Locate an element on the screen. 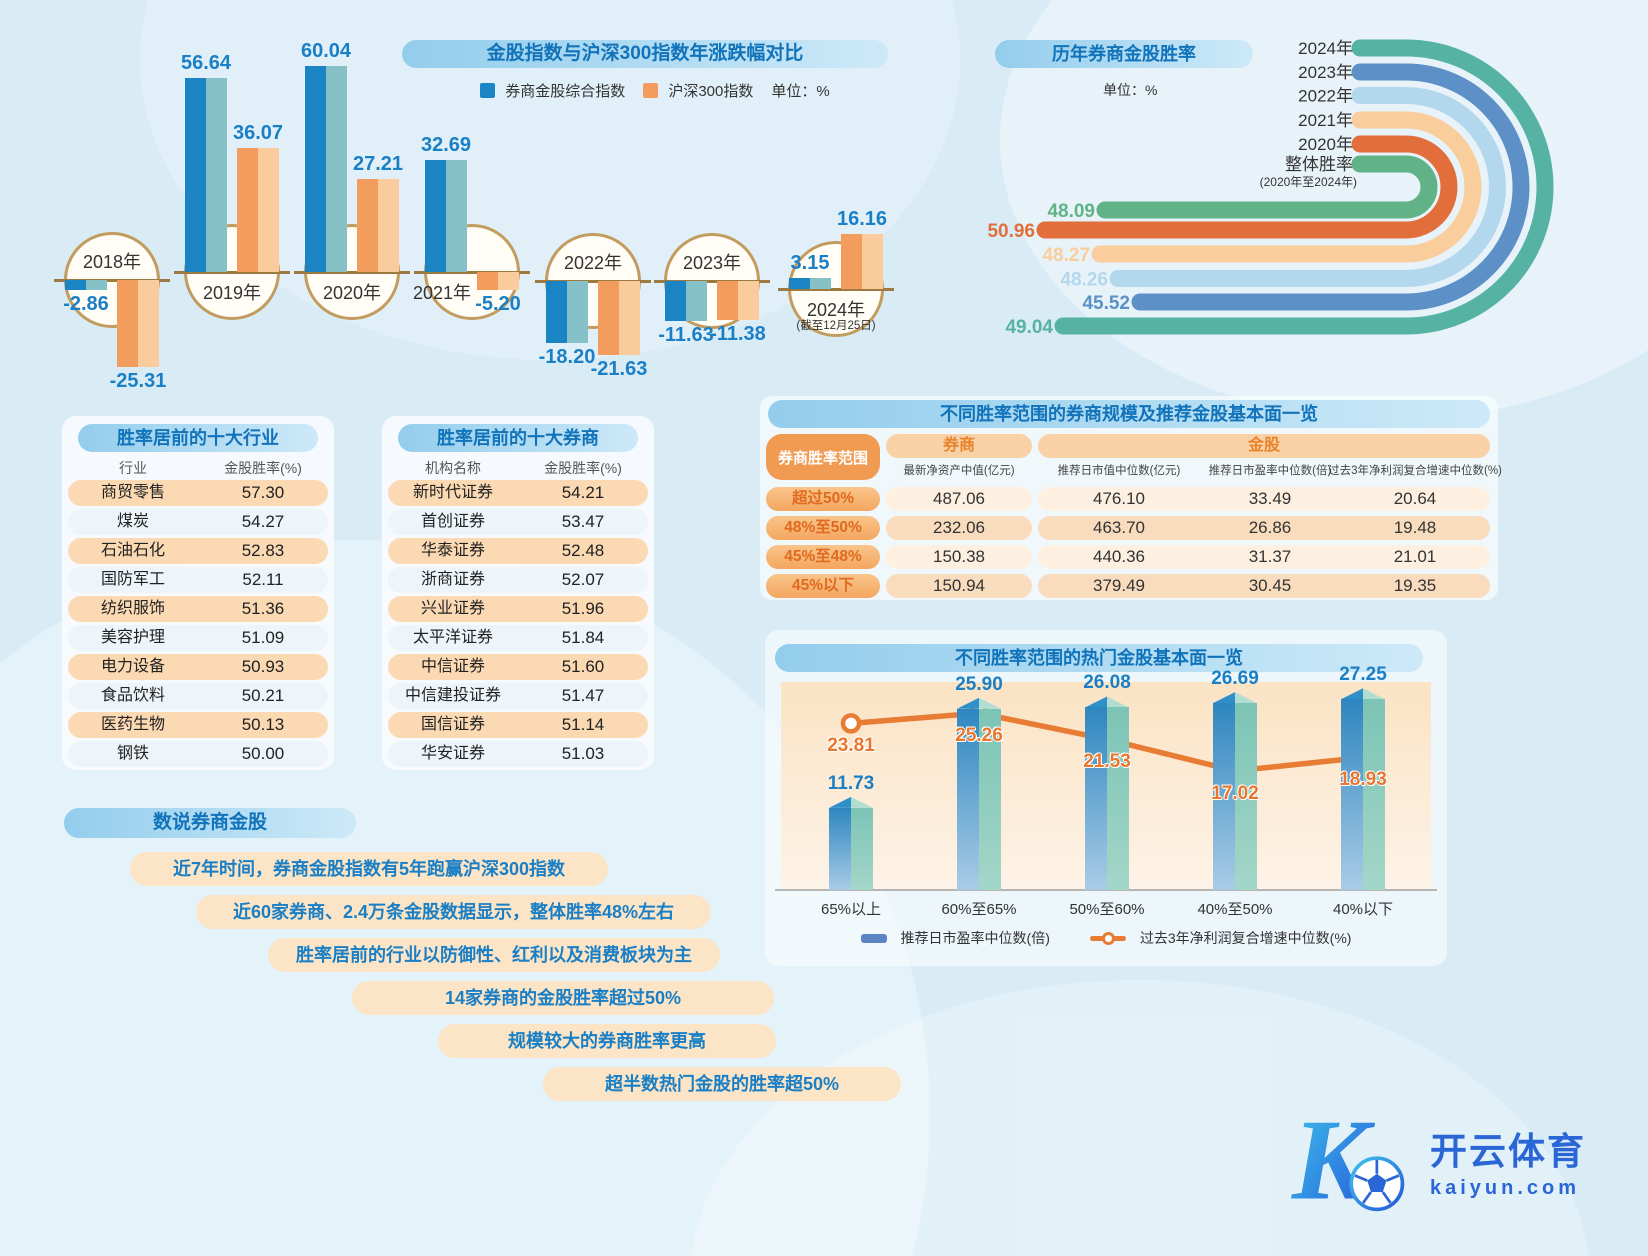 The height and width of the screenshot is (1256, 1648). bar-value-label: 36.07 is located at coordinates (258, 133).